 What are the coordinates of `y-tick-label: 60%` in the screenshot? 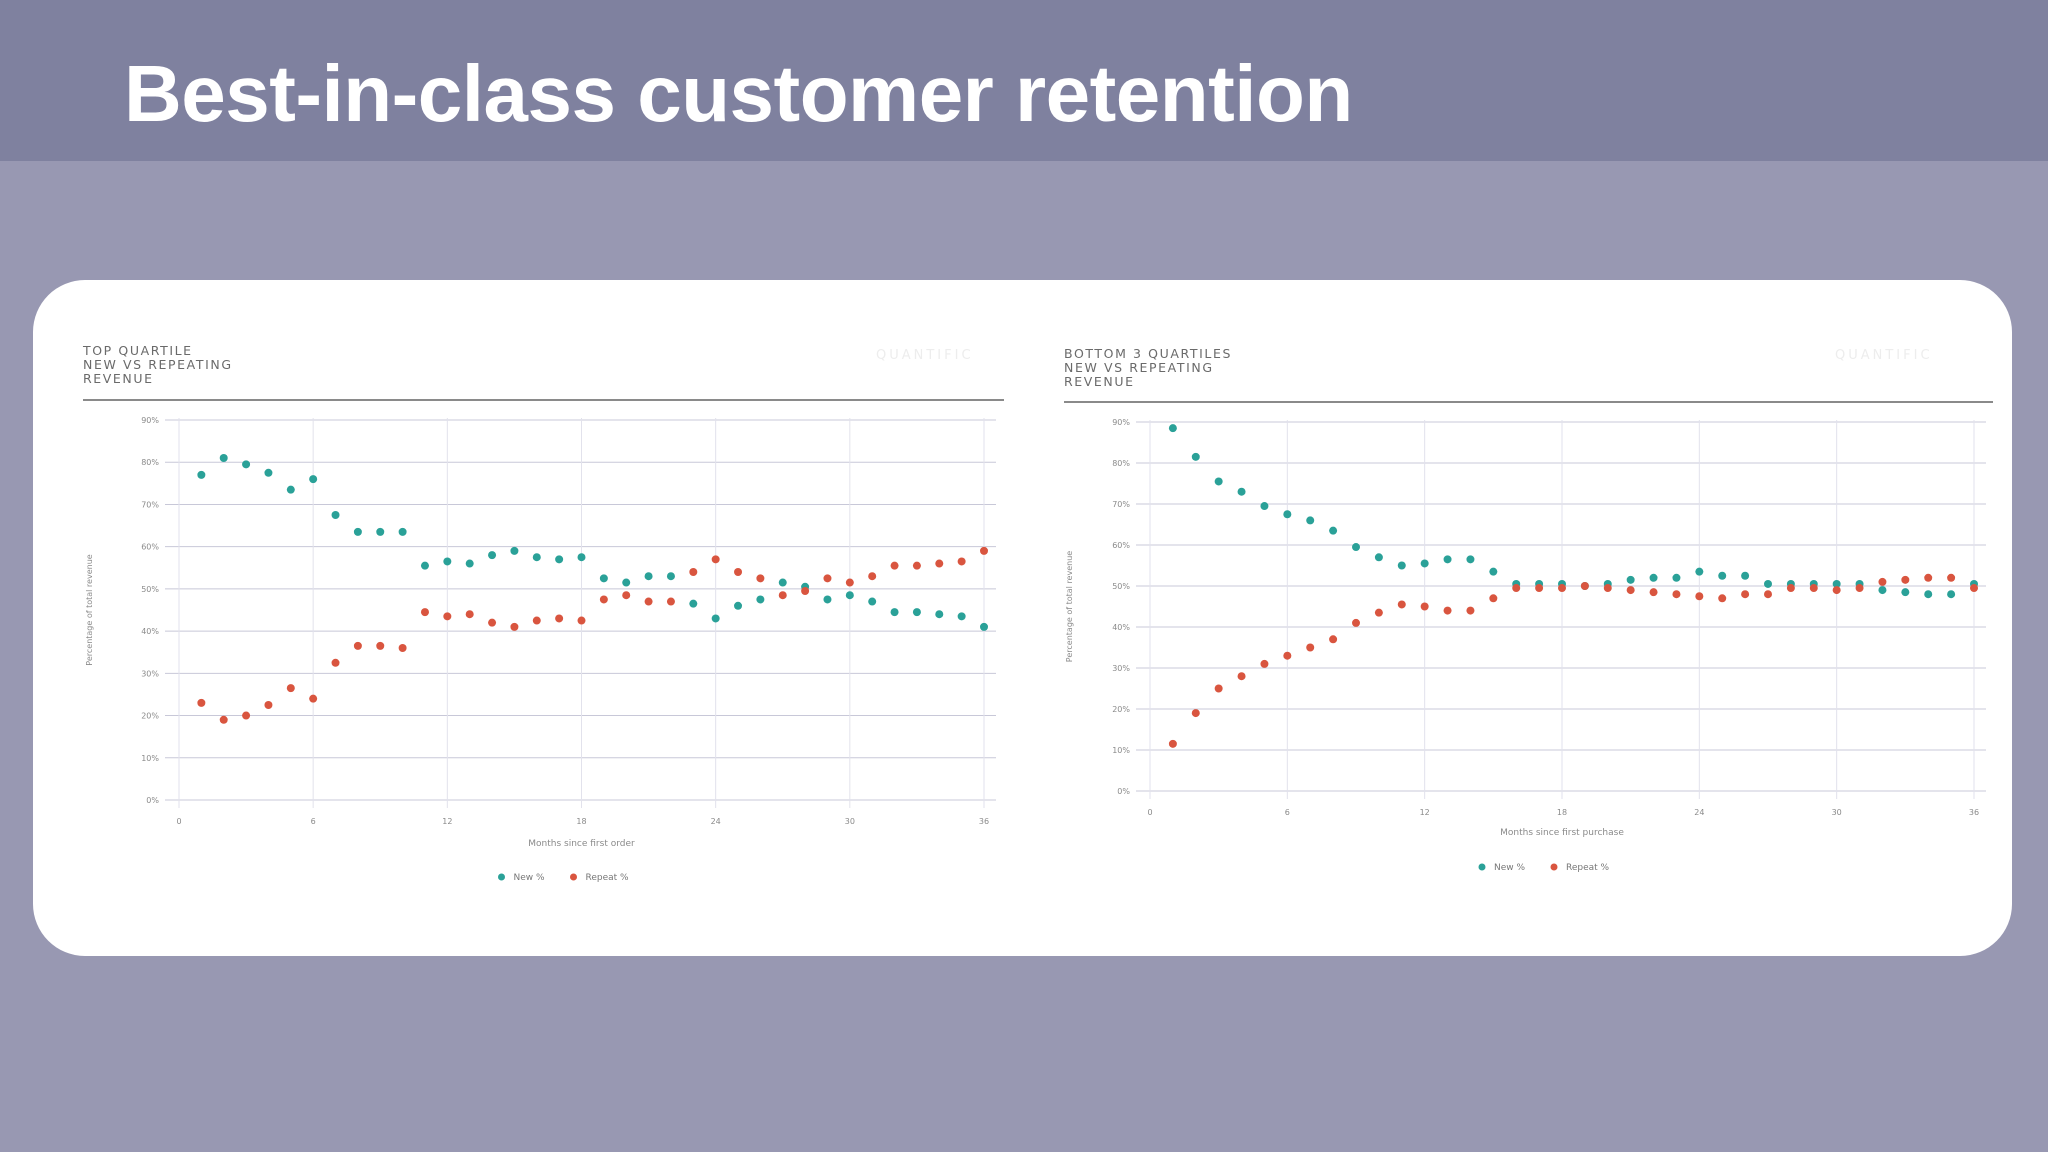 It's located at (1121, 545).